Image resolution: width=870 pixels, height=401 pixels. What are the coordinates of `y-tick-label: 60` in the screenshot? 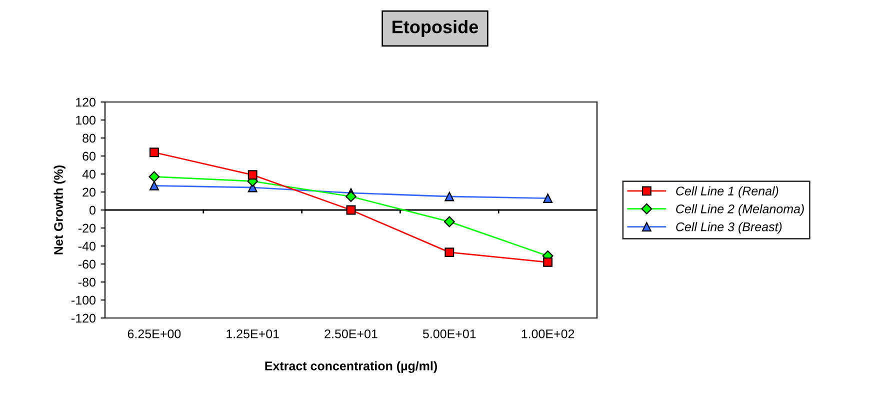 It's located at (89, 156).